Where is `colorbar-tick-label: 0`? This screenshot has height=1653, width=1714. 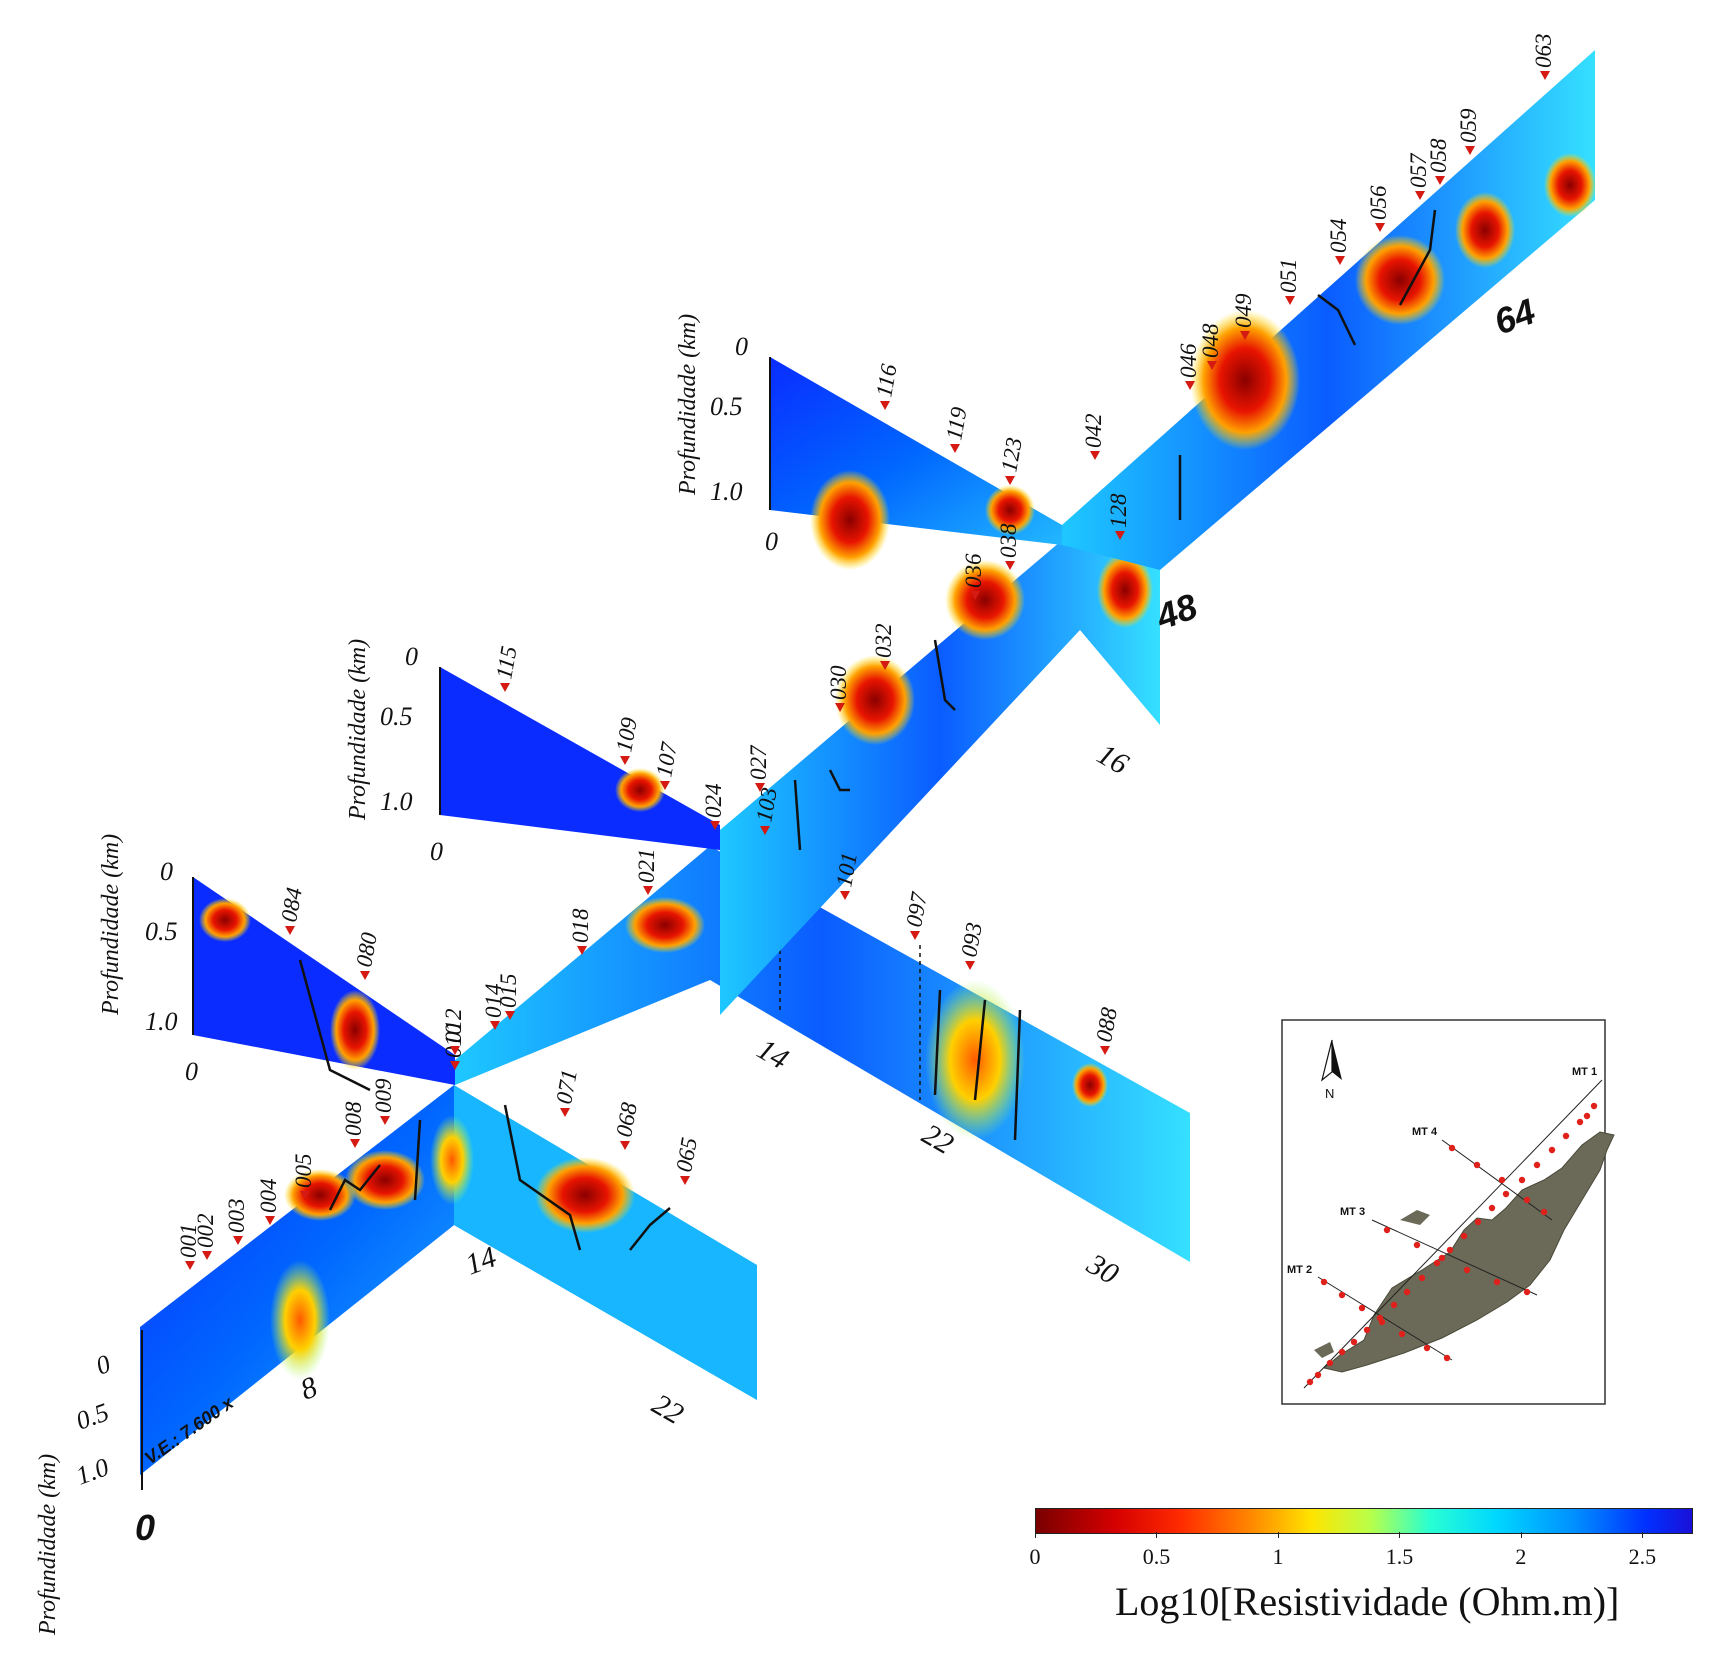 colorbar-tick-label: 0 is located at coordinates (1035, 1556).